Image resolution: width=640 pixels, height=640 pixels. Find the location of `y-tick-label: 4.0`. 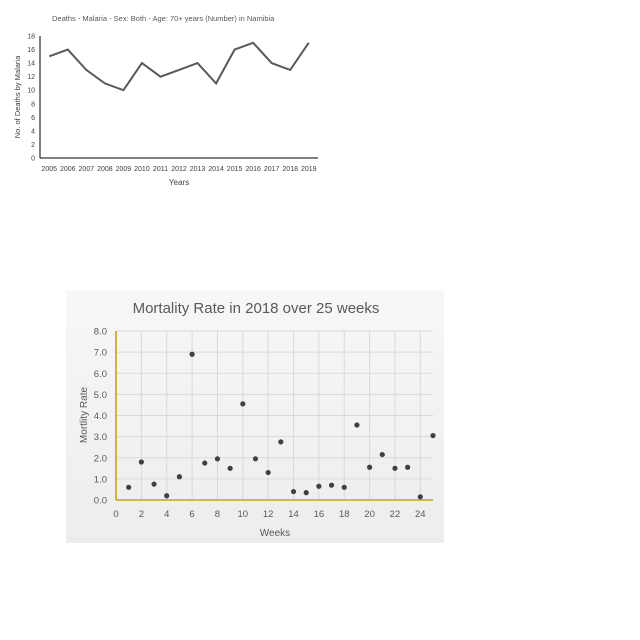

y-tick-label: 4.0 is located at coordinates (100, 416).